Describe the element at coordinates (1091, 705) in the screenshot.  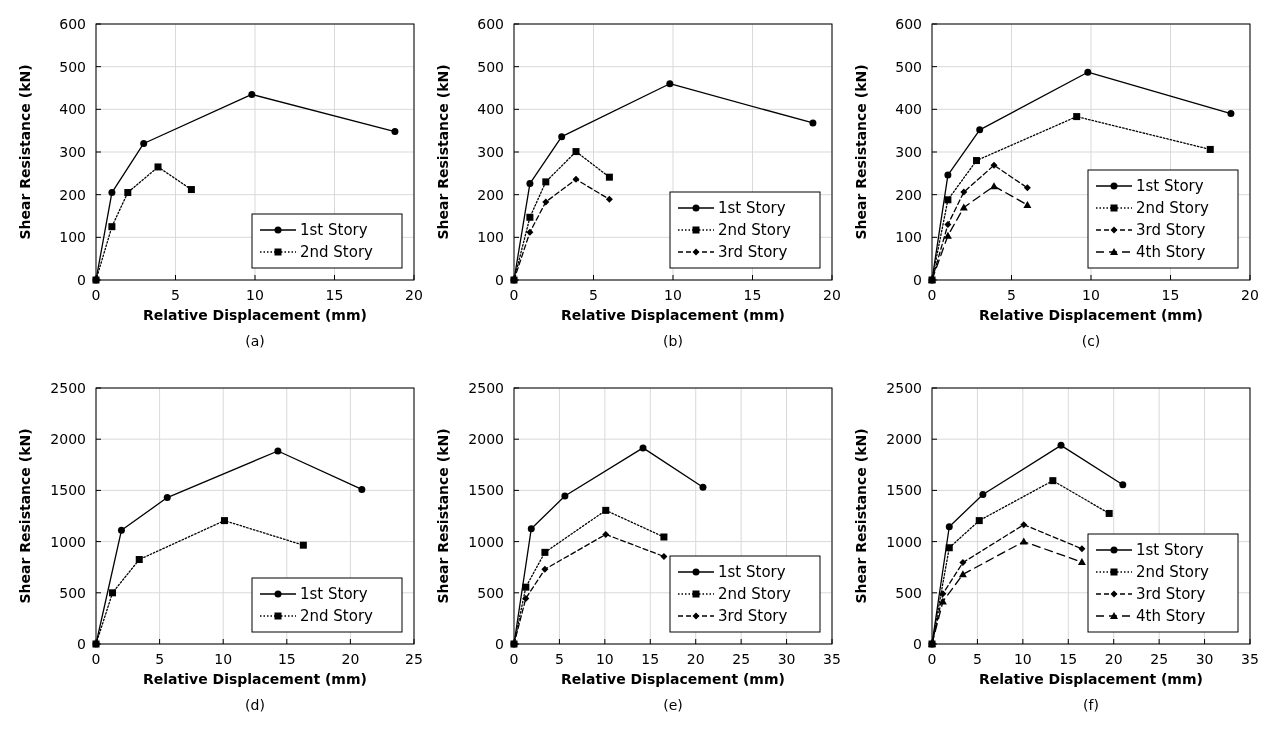
I see `text: (f)` at that location.